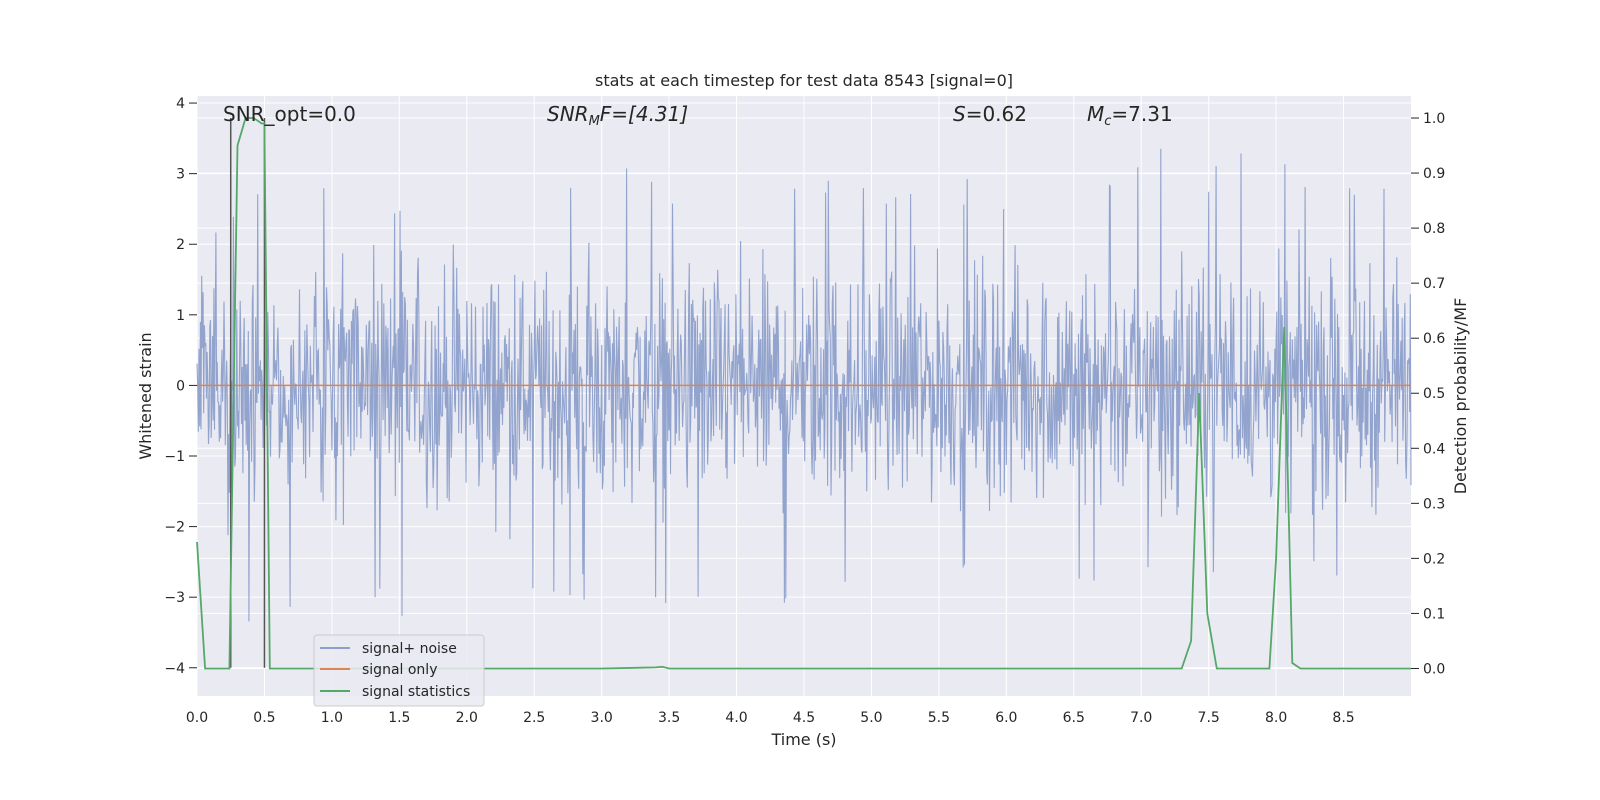  What do you see at coordinates (602, 718) in the screenshot?
I see `x-tick-label: 3.0` at bounding box center [602, 718].